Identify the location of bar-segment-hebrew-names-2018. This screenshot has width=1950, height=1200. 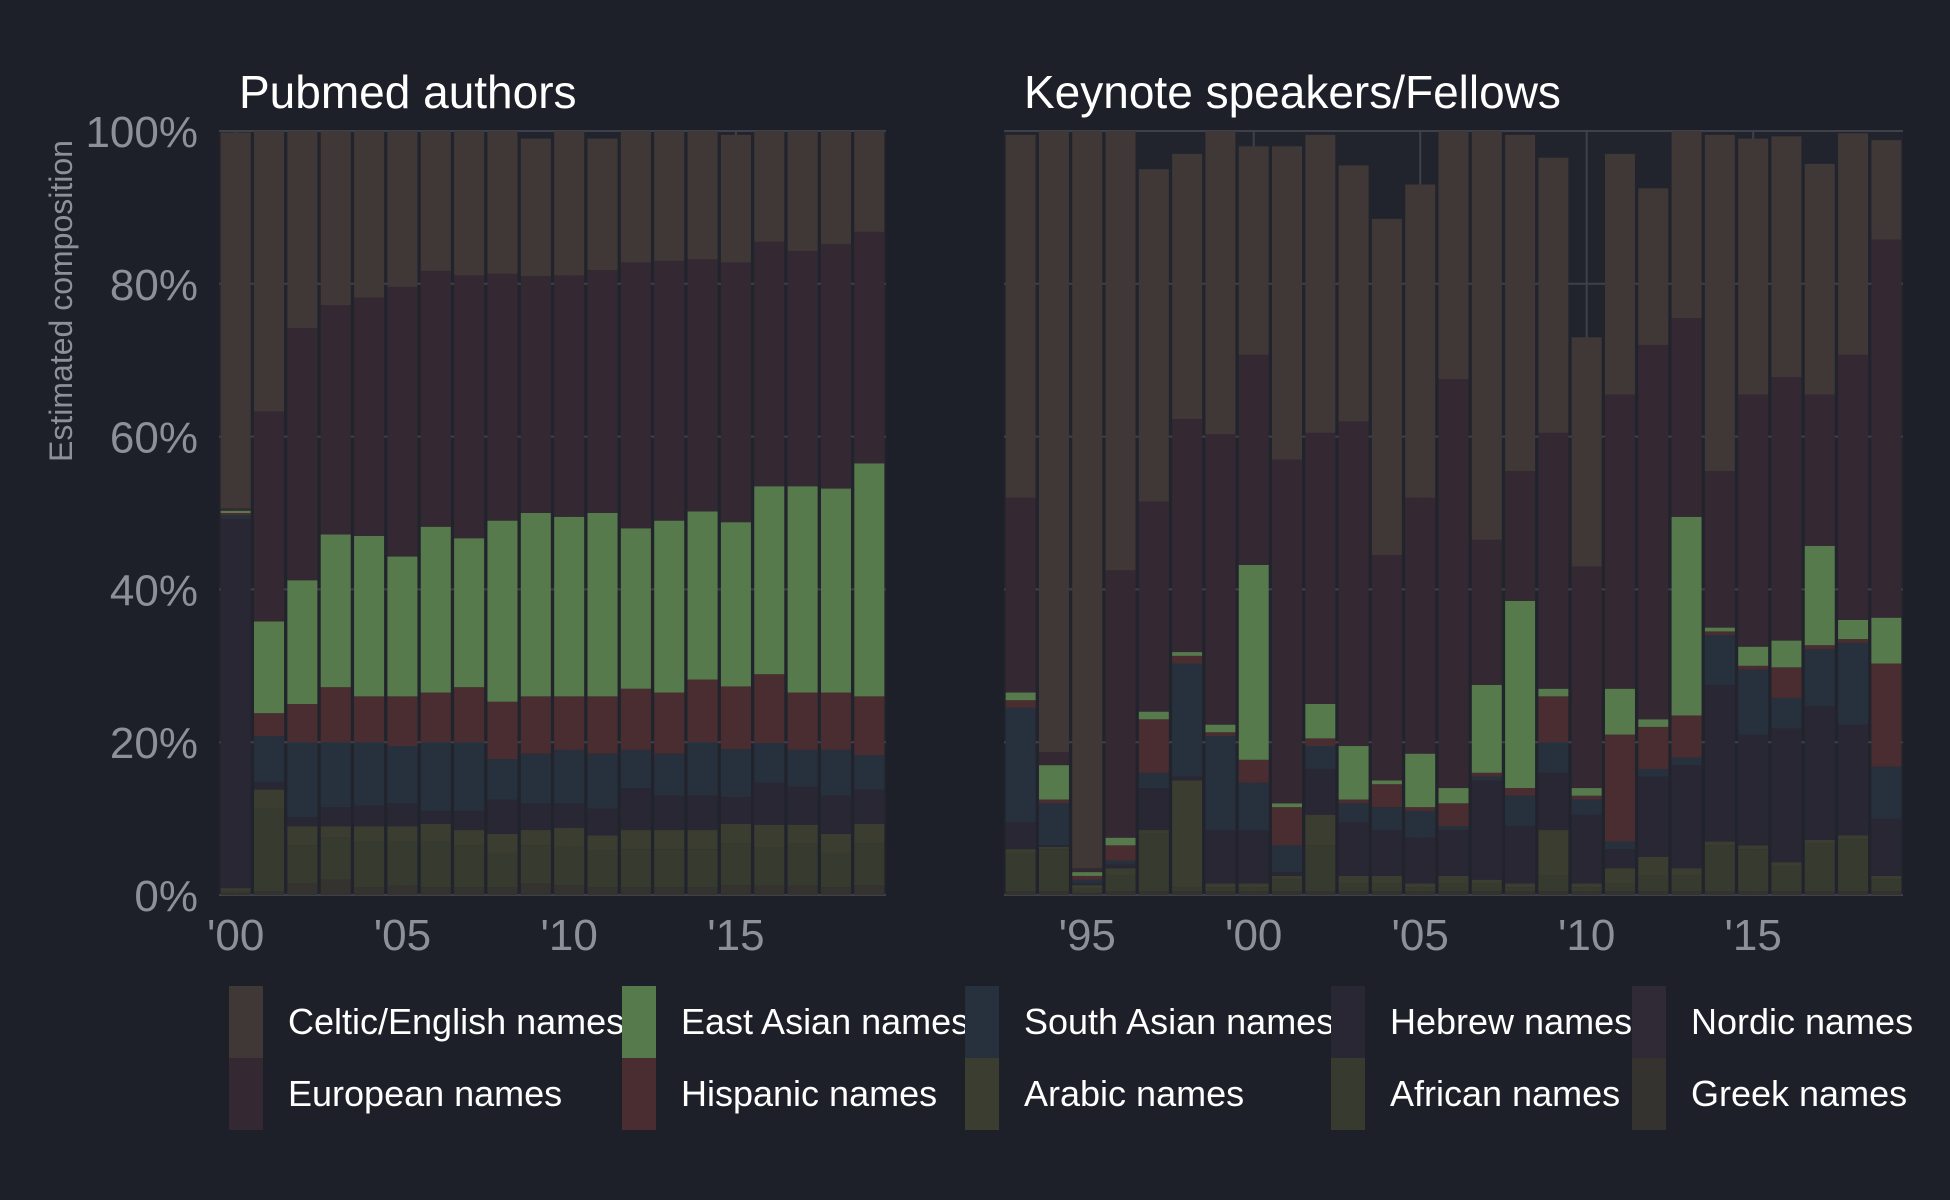
(1853, 780).